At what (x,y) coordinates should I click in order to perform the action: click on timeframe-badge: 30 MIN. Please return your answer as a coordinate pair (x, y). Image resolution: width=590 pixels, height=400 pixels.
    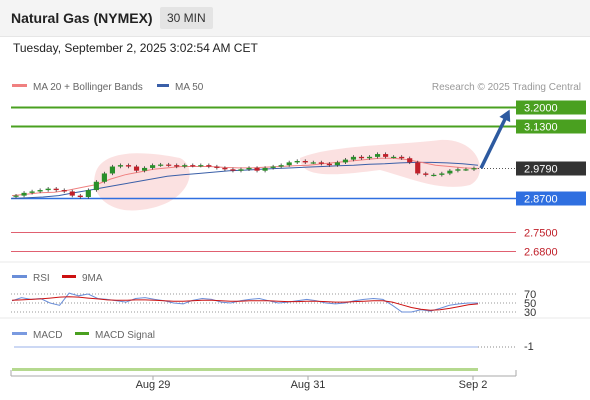
    Looking at the image, I should click on (186, 18).